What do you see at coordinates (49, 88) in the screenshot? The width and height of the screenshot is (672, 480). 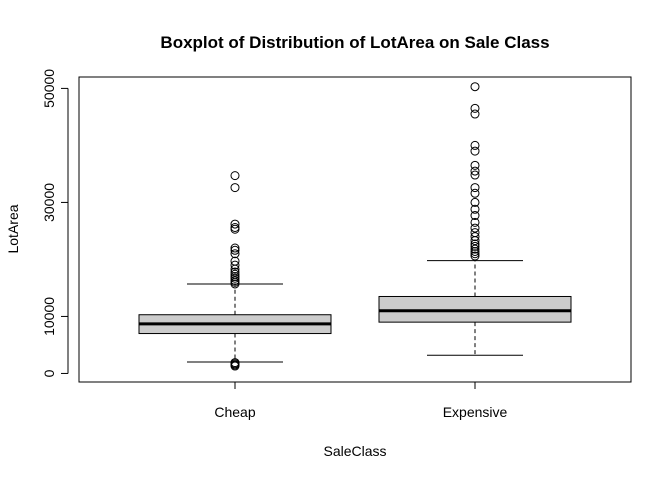 I see `y-tick-label: 50000` at bounding box center [49, 88].